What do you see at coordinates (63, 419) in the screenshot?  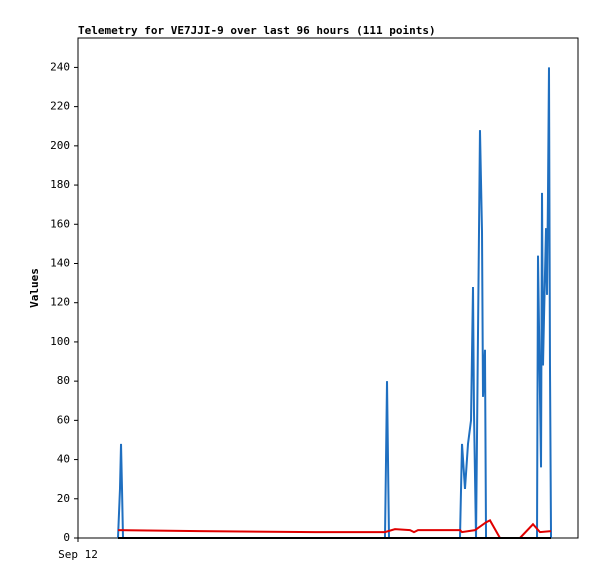 I see `y-tick-label: 60` at bounding box center [63, 419].